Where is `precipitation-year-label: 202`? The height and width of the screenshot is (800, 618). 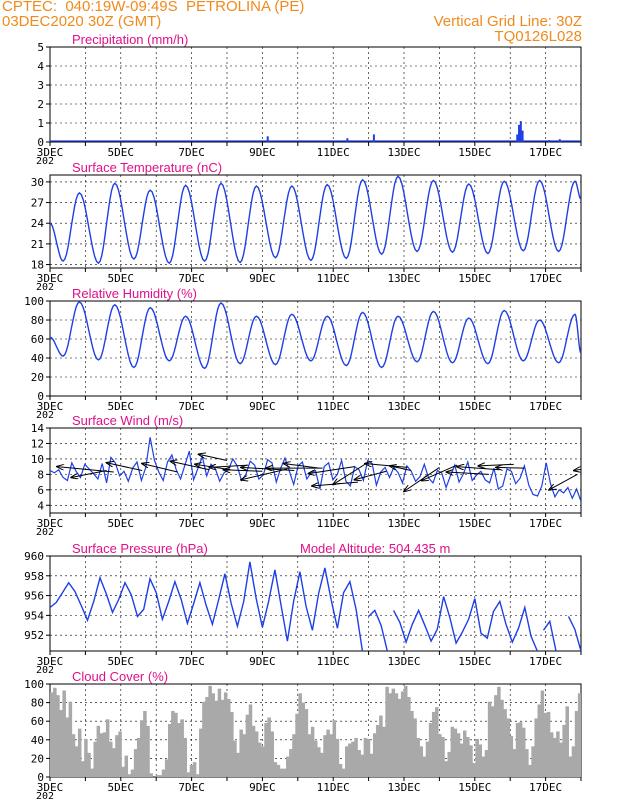
precipitation-year-label: 202 is located at coordinates (45, 161).